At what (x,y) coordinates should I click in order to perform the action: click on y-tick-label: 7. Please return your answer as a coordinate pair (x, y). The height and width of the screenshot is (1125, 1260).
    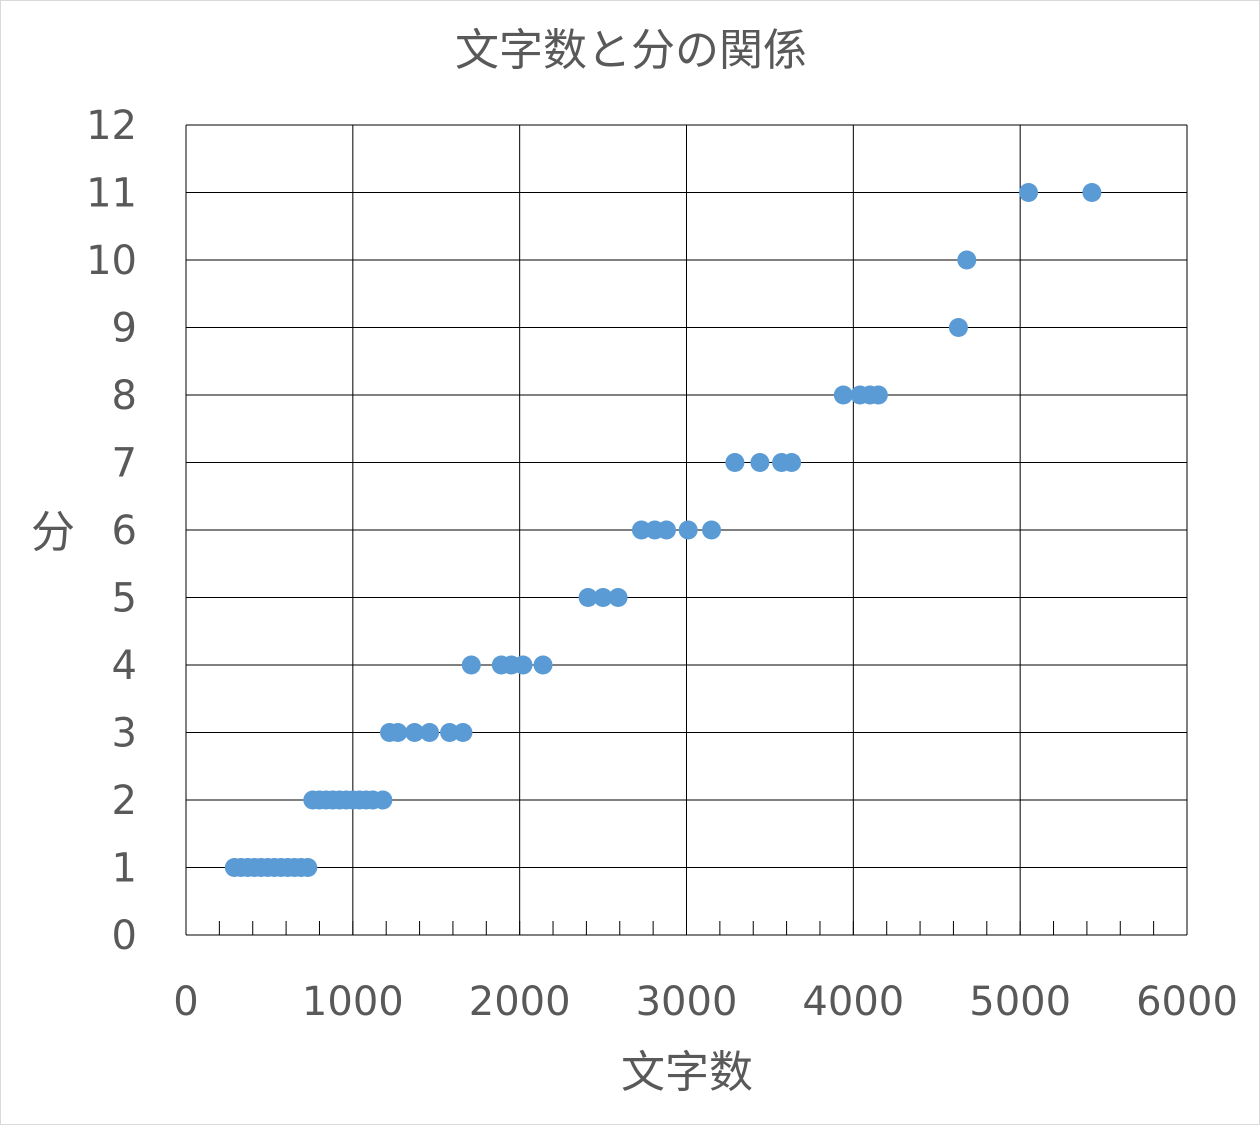
    Looking at the image, I should click on (124, 464).